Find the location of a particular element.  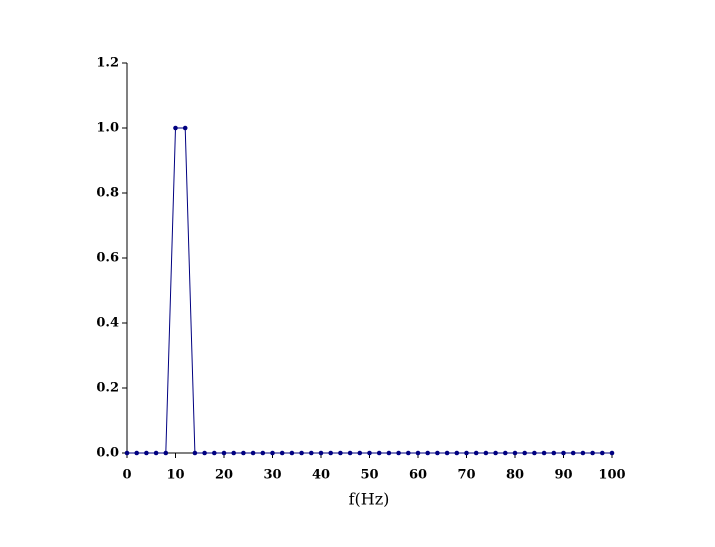

y-tick-label: 0.8 is located at coordinates (107, 193).